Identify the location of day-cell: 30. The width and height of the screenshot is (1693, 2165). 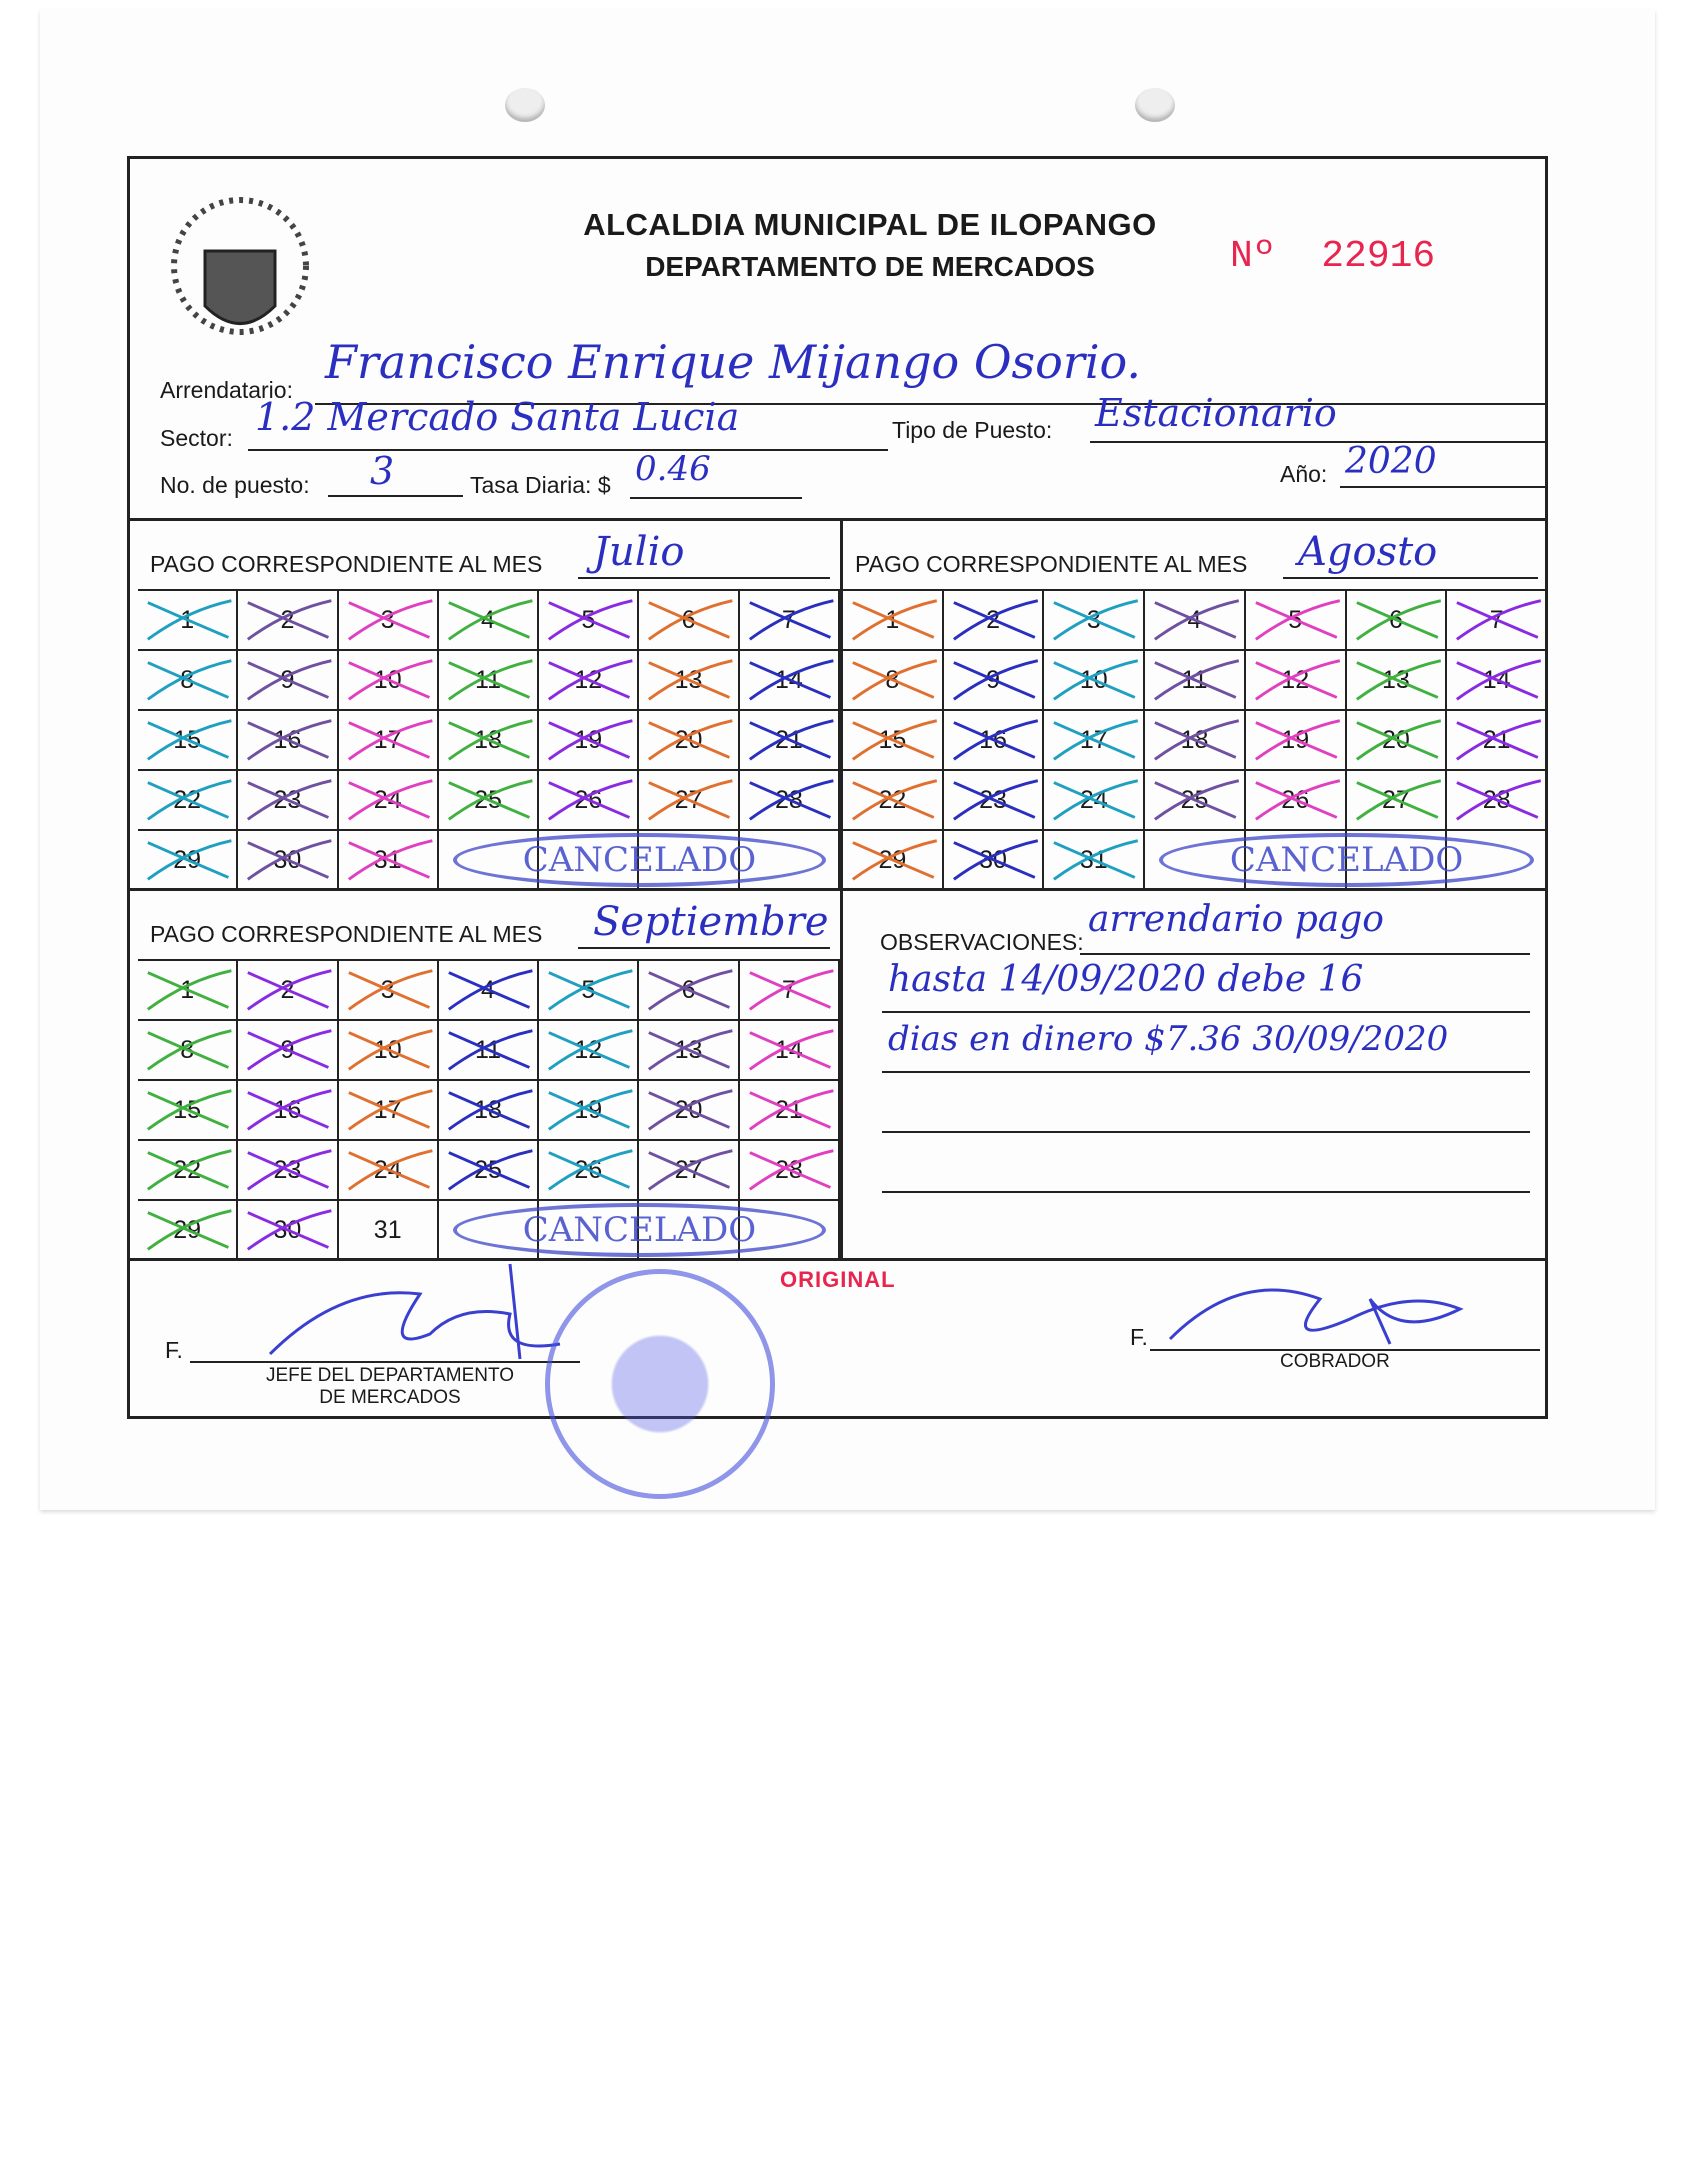
(288, 861).